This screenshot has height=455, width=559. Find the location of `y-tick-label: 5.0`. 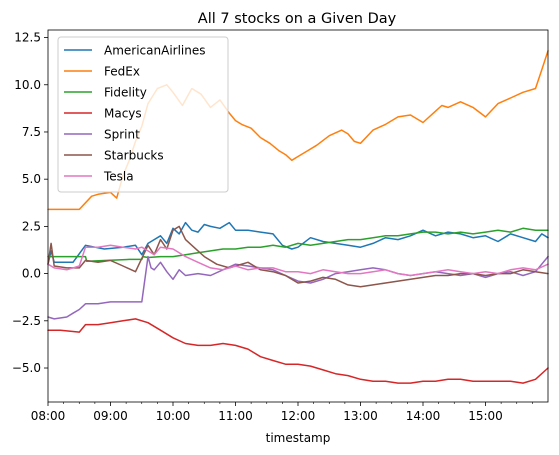

y-tick-label: 5.0 is located at coordinates (31, 179).